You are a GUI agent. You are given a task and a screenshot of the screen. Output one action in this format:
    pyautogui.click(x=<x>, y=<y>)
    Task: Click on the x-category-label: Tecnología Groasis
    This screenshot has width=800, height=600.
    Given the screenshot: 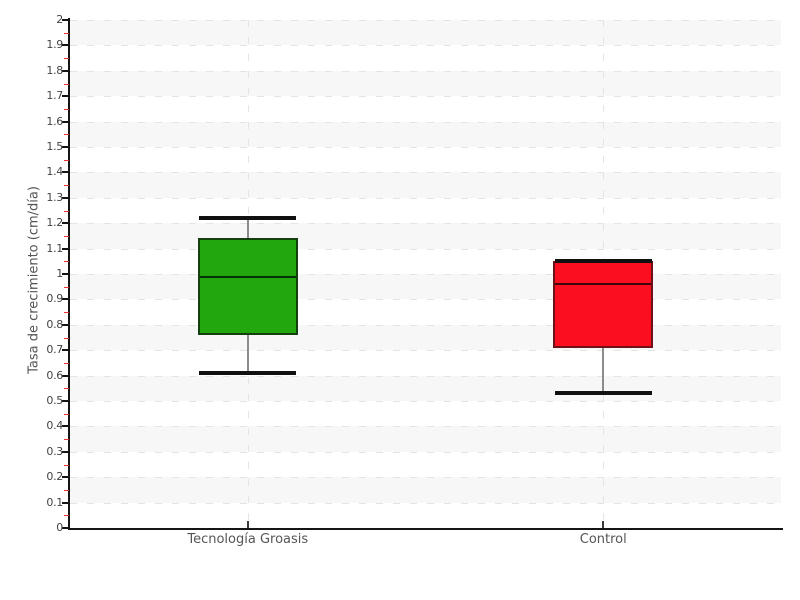 What is the action you would take?
    pyautogui.click(x=248, y=539)
    